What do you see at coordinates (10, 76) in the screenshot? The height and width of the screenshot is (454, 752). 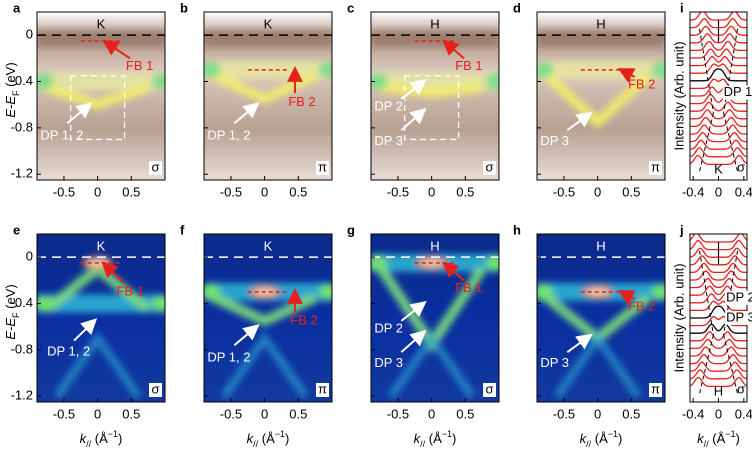 I see `y-label-part: (eV)` at bounding box center [10, 76].